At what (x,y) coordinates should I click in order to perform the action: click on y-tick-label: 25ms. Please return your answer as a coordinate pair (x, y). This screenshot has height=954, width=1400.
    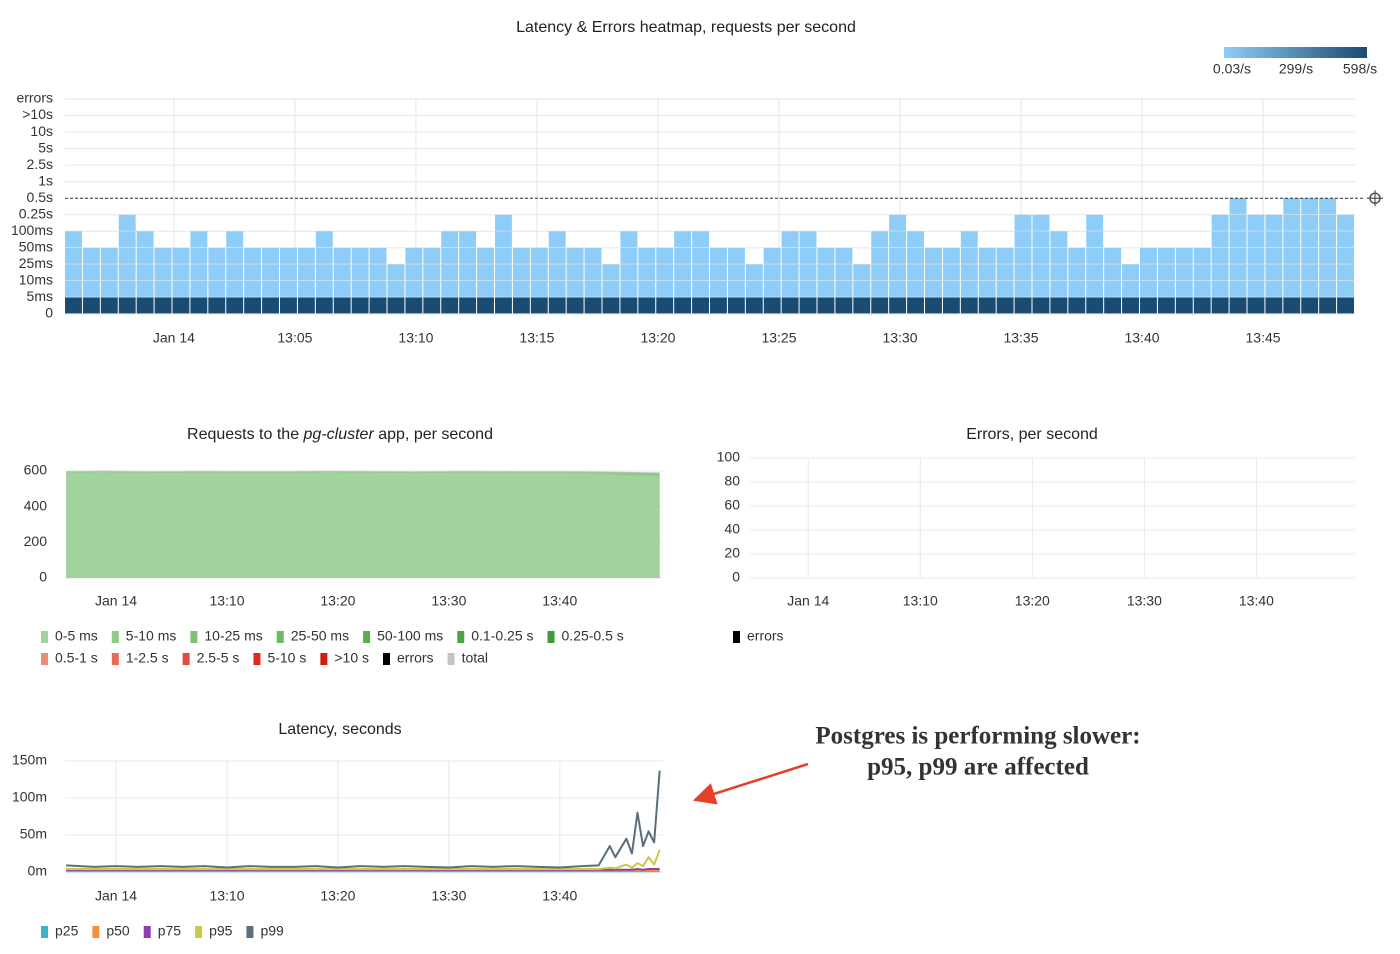
    Looking at the image, I should click on (36, 263).